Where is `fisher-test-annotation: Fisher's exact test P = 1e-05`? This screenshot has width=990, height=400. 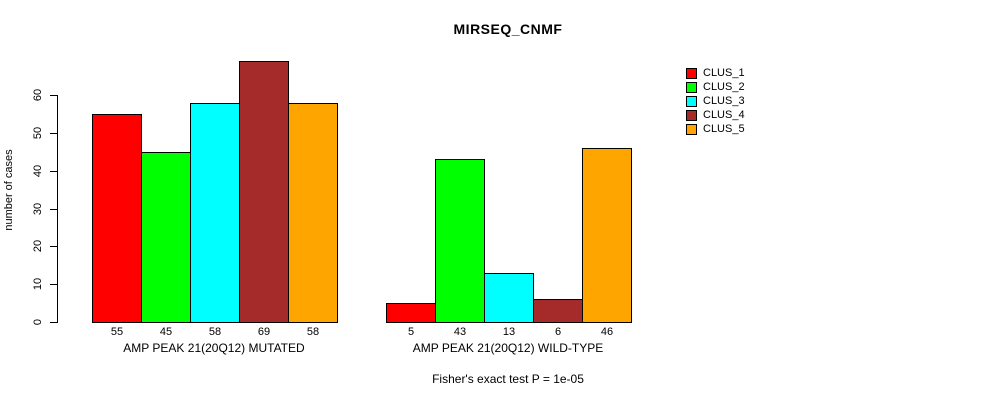
fisher-test-annotation: Fisher's exact test P = 1e-05 is located at coordinates (508, 379).